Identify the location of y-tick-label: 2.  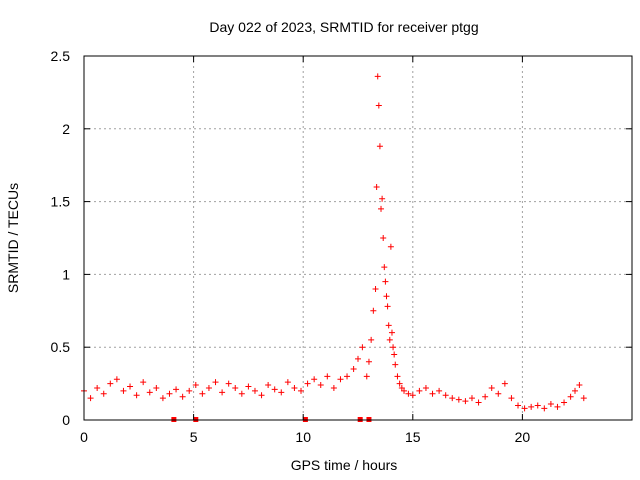
(66, 129).